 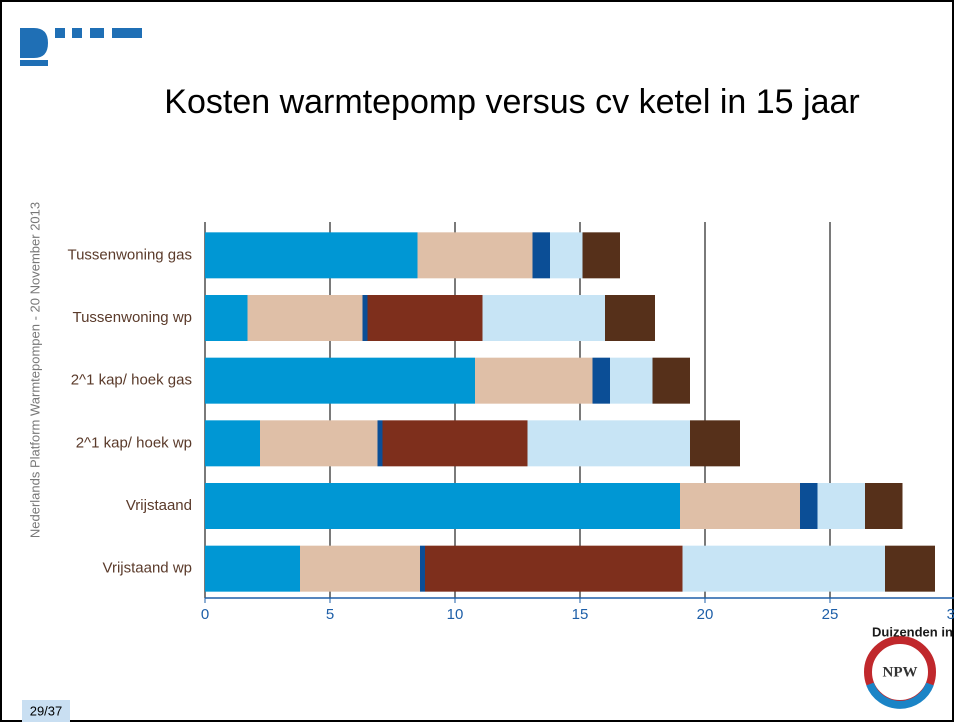 What do you see at coordinates (205, 614) in the screenshot?
I see `x-tick-label: 0` at bounding box center [205, 614].